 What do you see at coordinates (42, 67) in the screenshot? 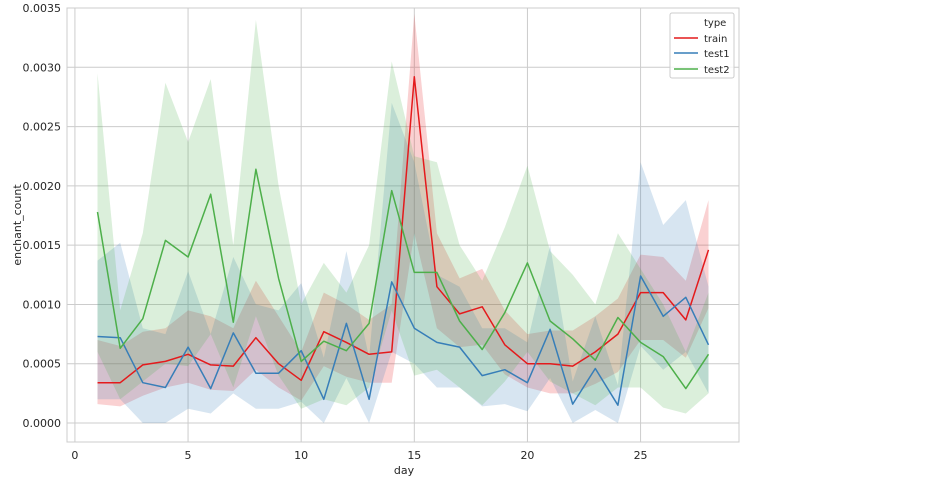
I see `y-tick-label: 0.0030` at bounding box center [42, 67].